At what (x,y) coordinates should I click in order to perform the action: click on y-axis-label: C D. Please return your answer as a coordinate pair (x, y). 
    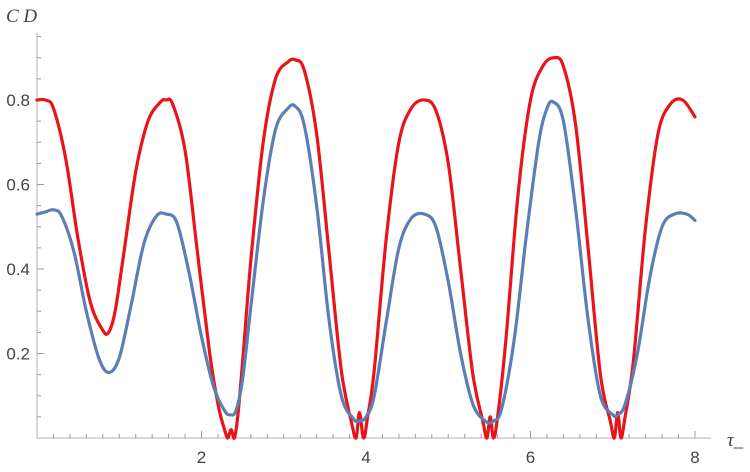
    Looking at the image, I should click on (21, 16).